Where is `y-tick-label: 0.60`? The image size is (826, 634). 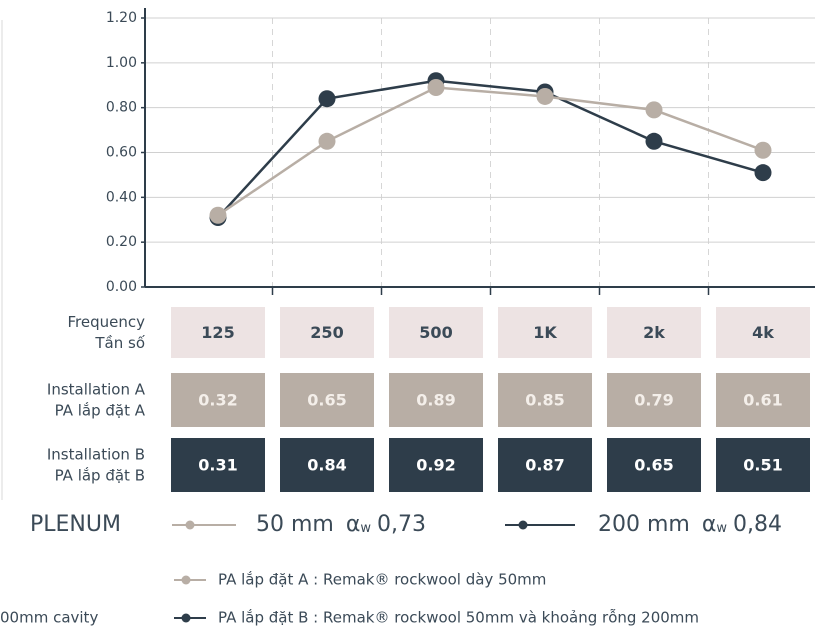
y-tick-label: 0.60 is located at coordinates (121, 153).